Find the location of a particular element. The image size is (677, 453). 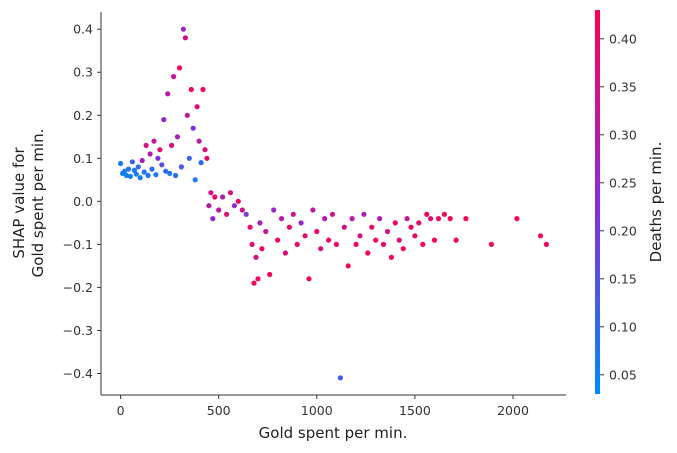

colorbar-ticks: 0.05 0.10 0.15 0.20 0.25 0.30 0.35 0.40 is located at coordinates (618, 206).